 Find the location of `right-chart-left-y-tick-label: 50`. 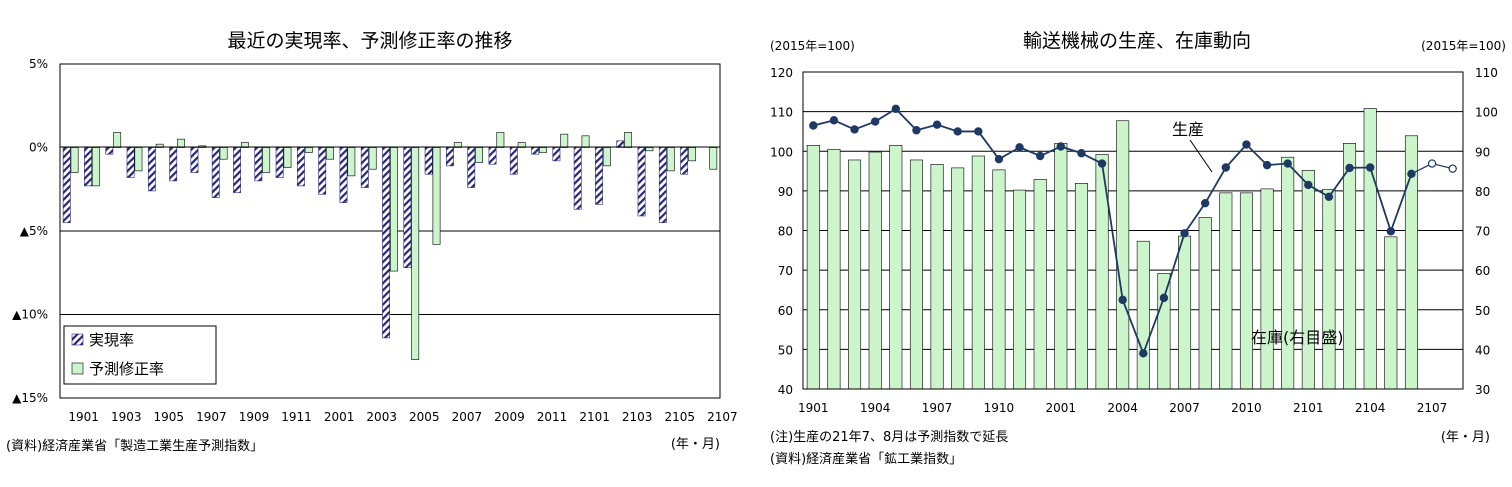

right-chart-left-y-tick-label: 50 is located at coordinates (785, 350).